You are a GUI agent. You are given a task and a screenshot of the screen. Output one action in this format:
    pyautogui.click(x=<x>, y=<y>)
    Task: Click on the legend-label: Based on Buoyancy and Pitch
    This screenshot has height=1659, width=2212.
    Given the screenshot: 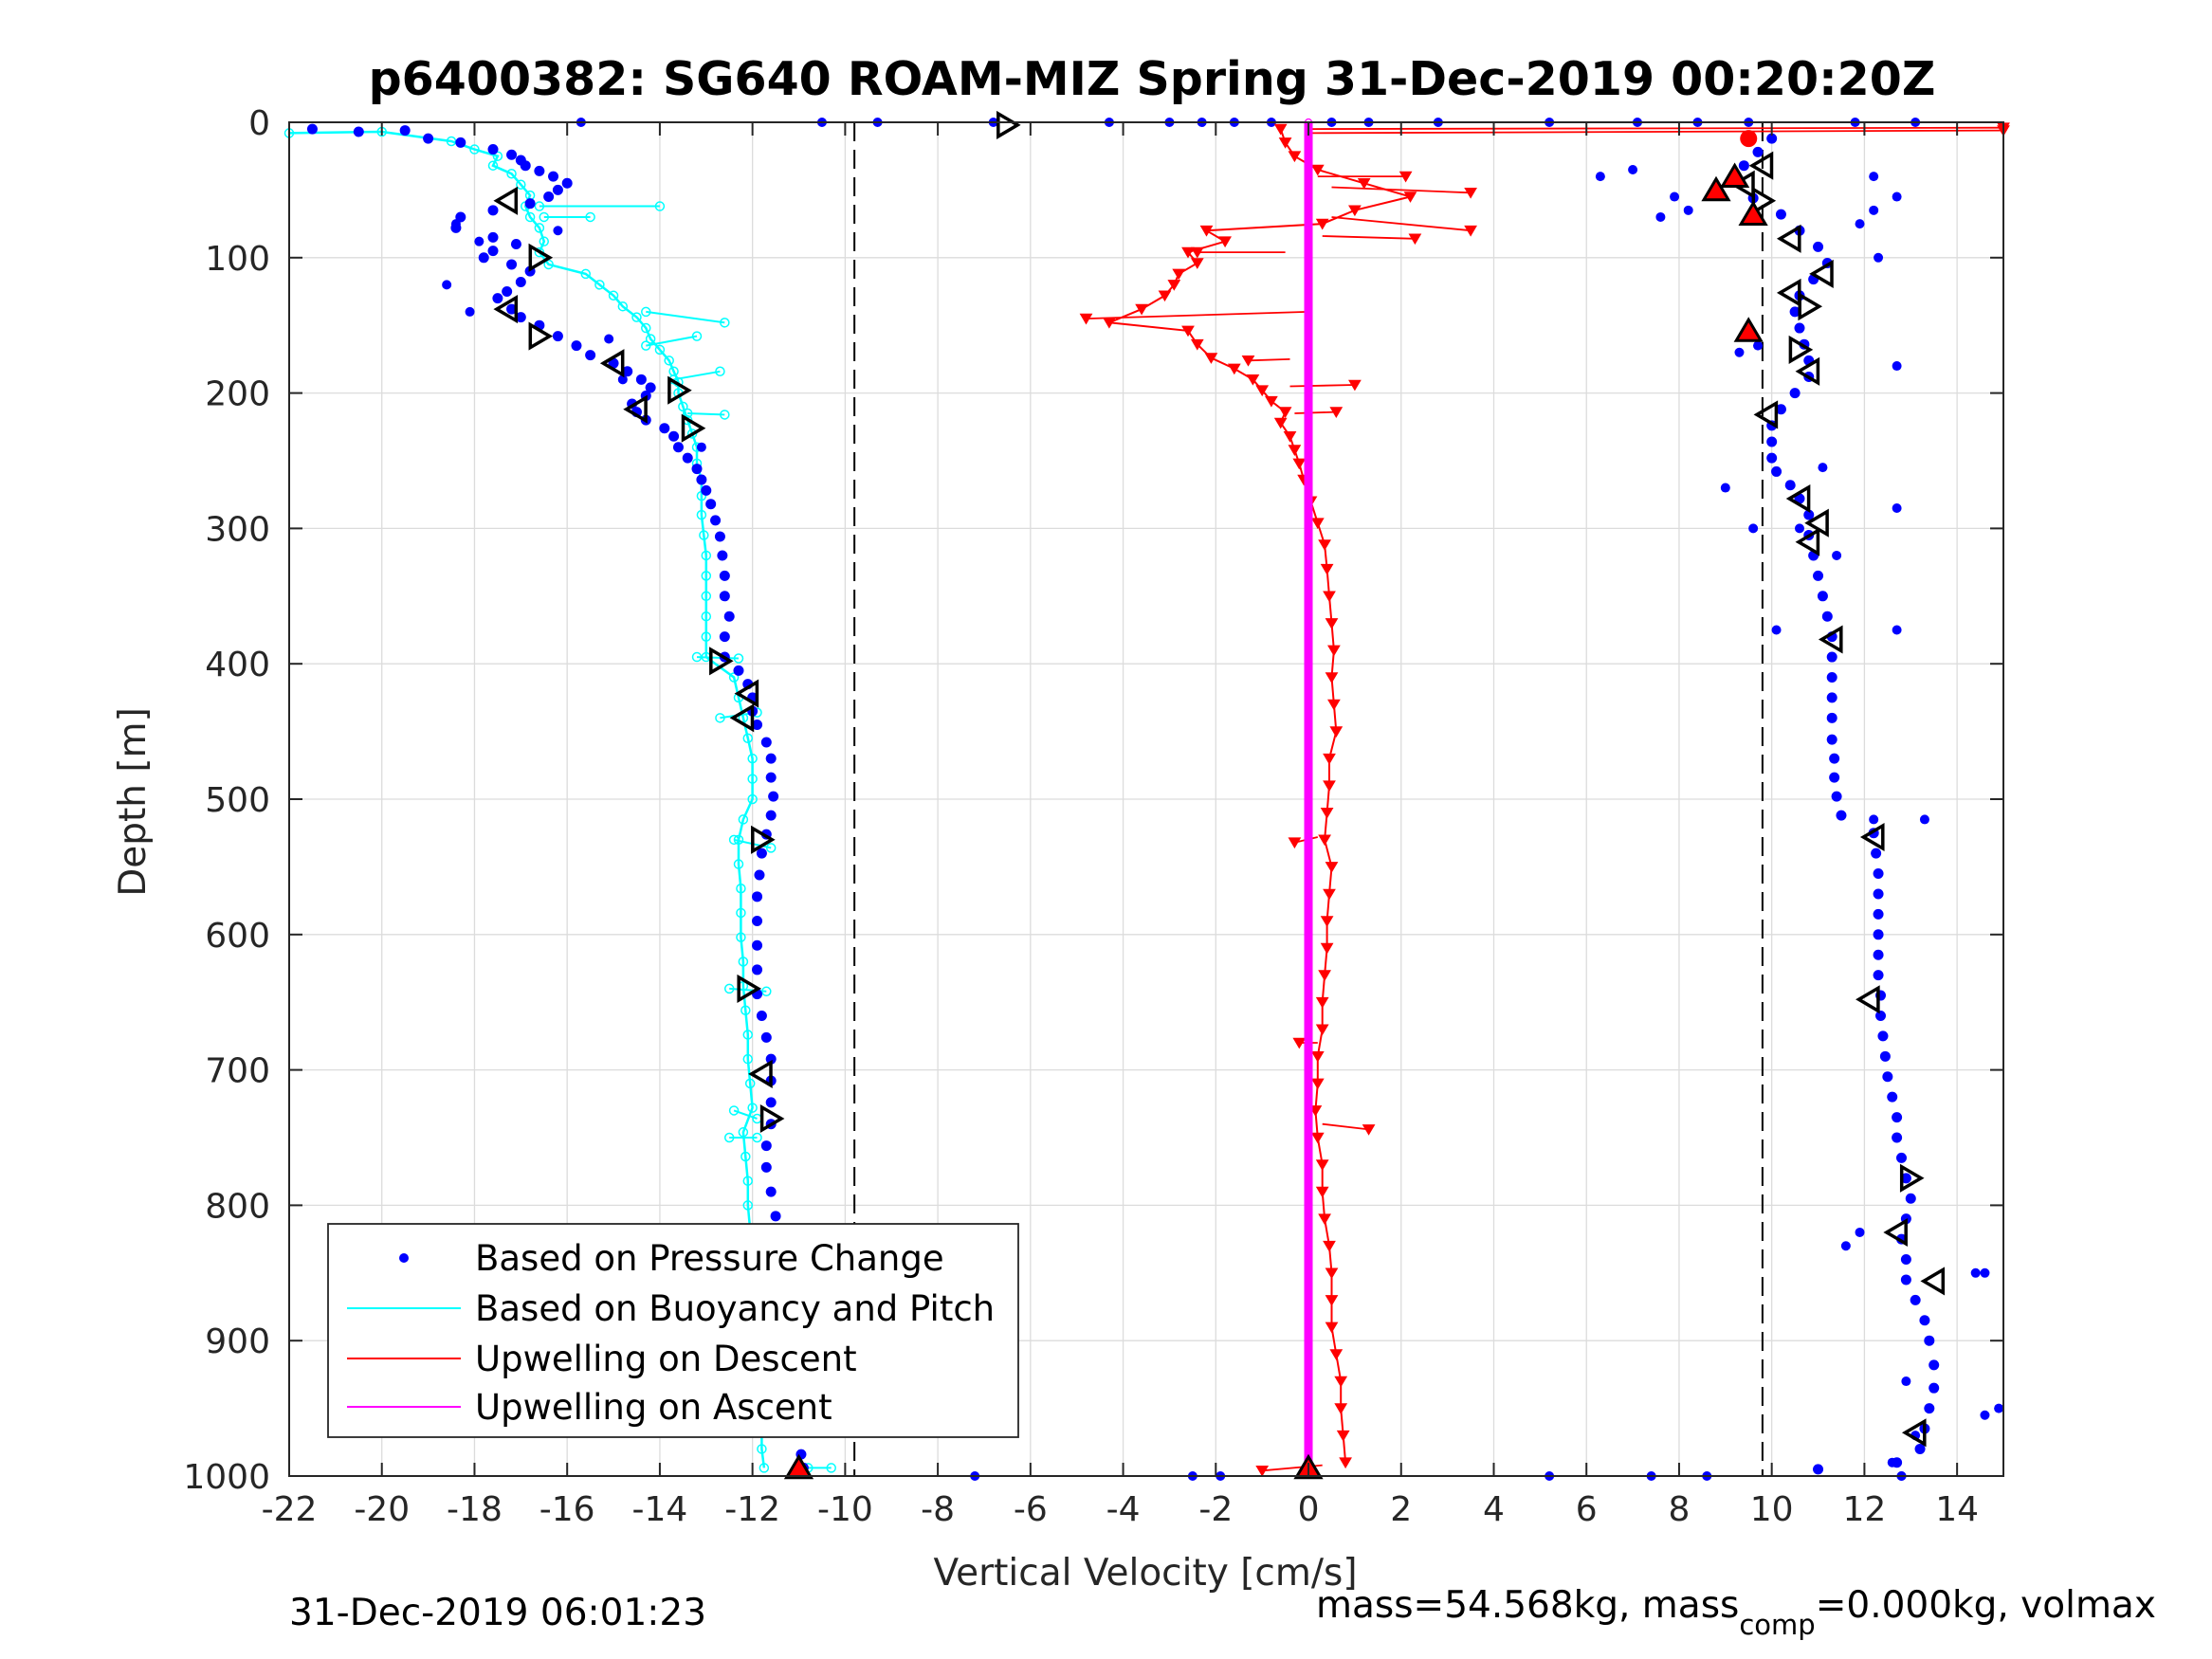 What is the action you would take?
    pyautogui.click(x=735, y=1308)
    